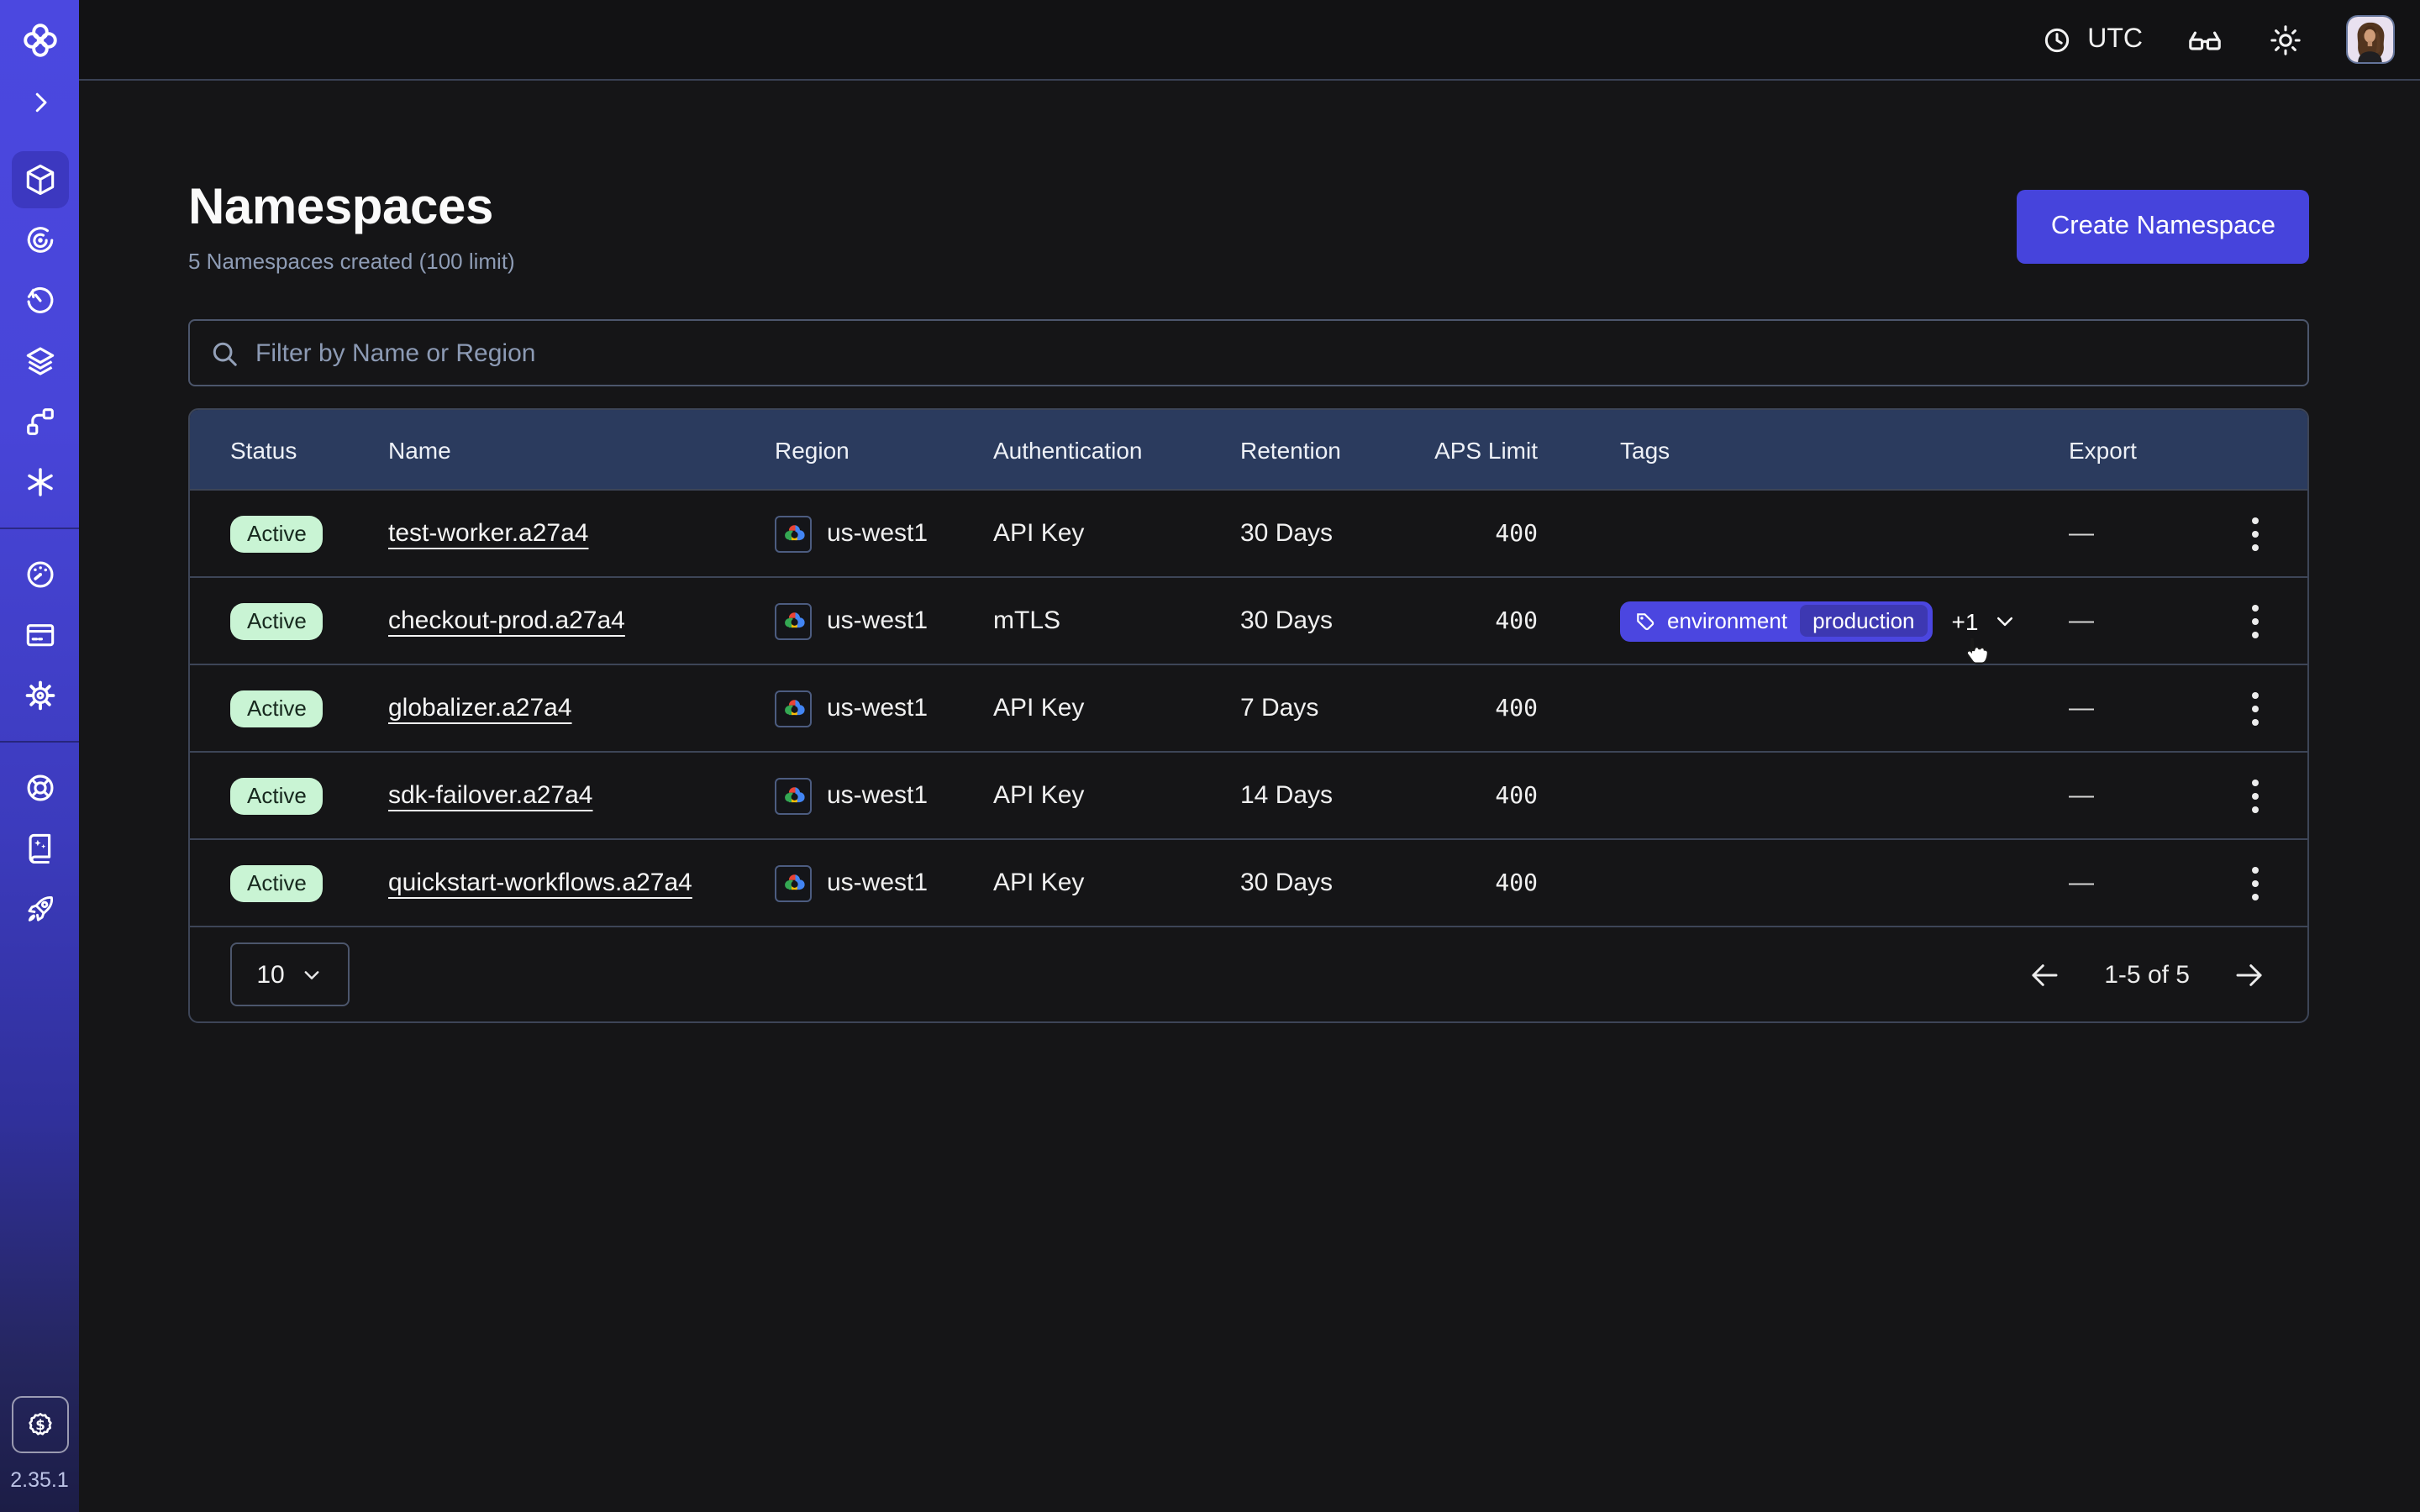 The width and height of the screenshot is (2420, 1512). What do you see at coordinates (2163, 227) in the screenshot?
I see `create-namespace-button: Create Namespace` at bounding box center [2163, 227].